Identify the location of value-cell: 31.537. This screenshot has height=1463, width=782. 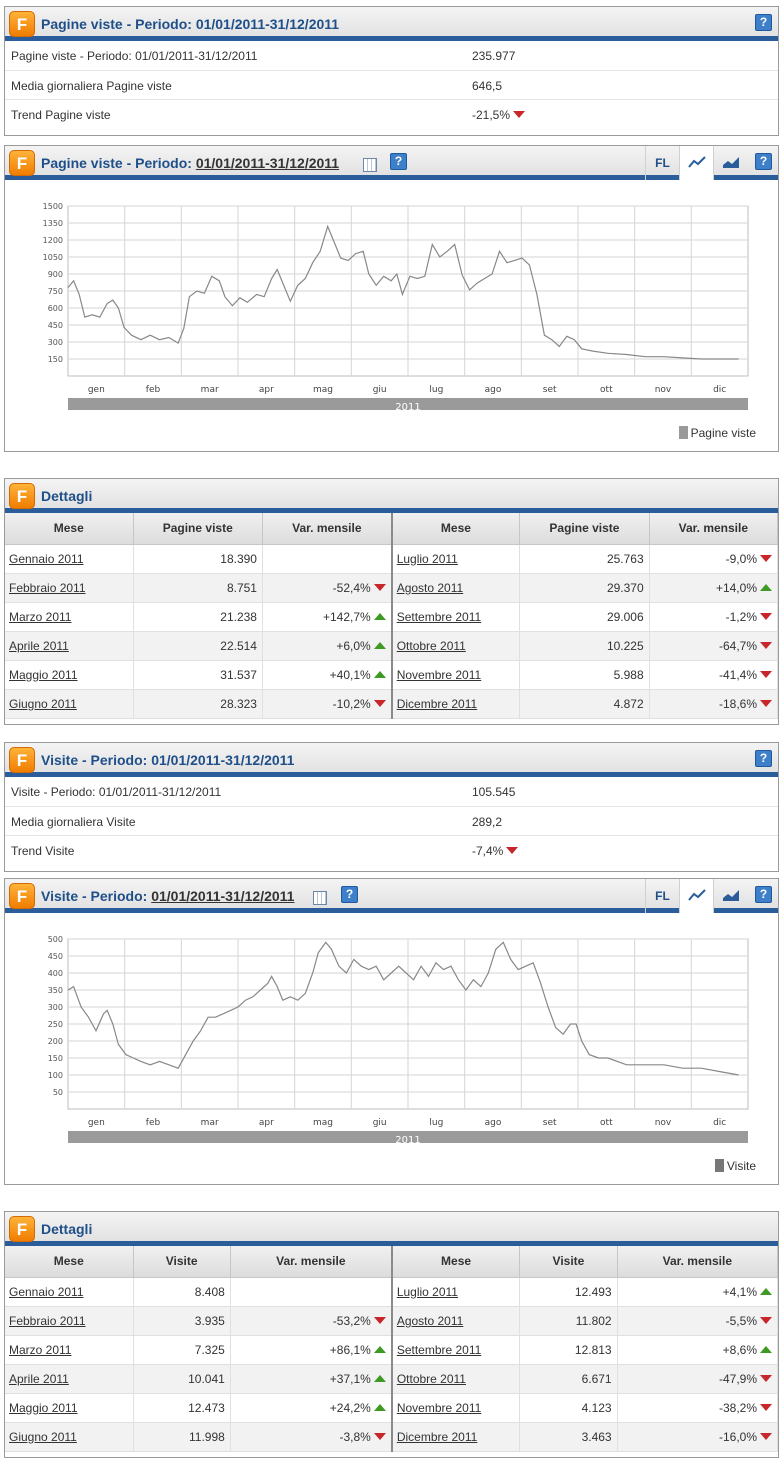
(198, 675).